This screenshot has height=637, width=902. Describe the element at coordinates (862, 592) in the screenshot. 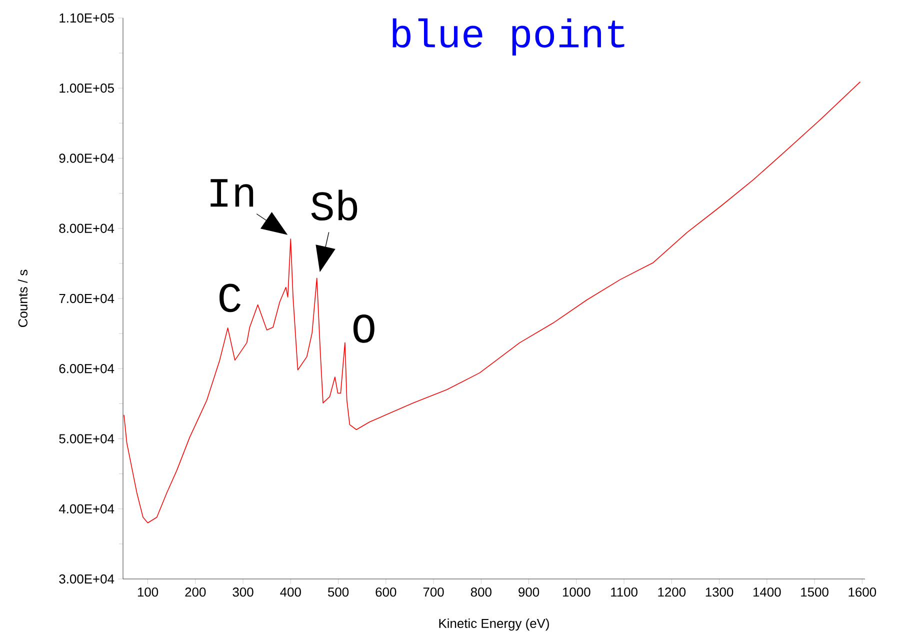

I see `x-tick-label: 1600` at that location.